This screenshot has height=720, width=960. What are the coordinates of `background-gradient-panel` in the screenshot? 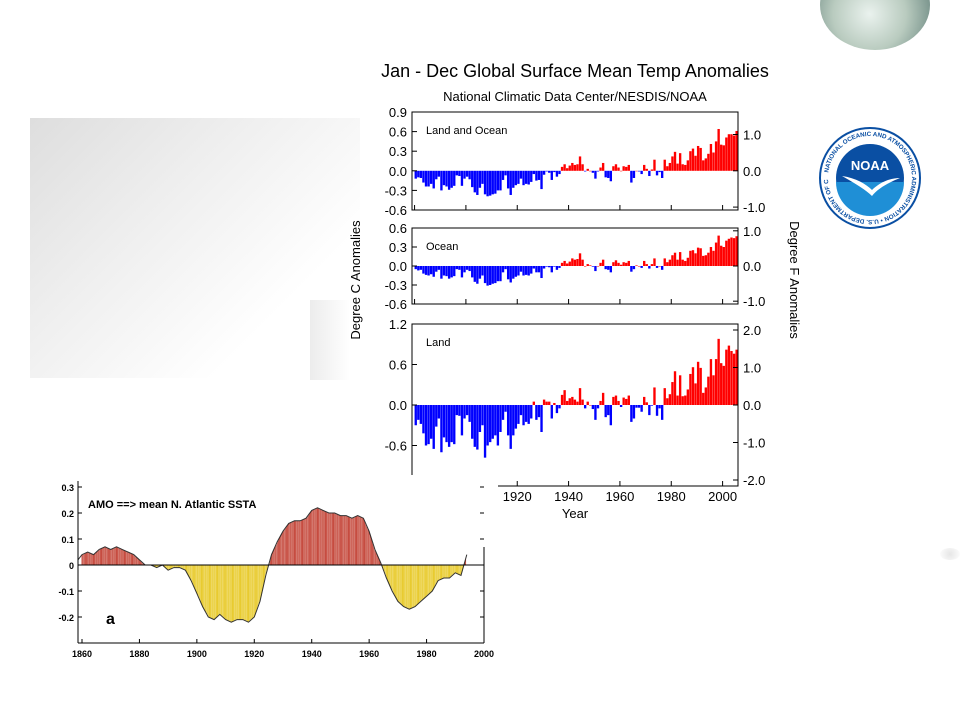 It's located at (195, 248).